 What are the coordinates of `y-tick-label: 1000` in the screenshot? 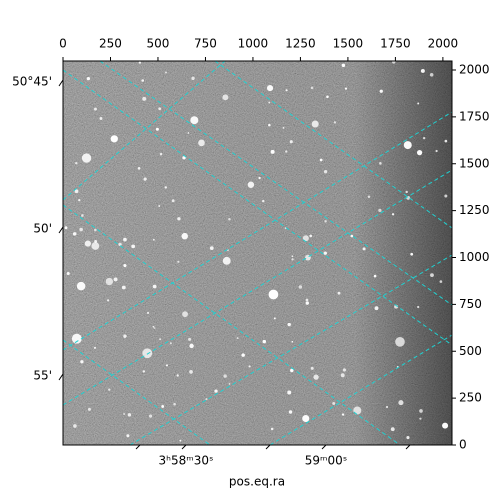 It's located at (474, 257).